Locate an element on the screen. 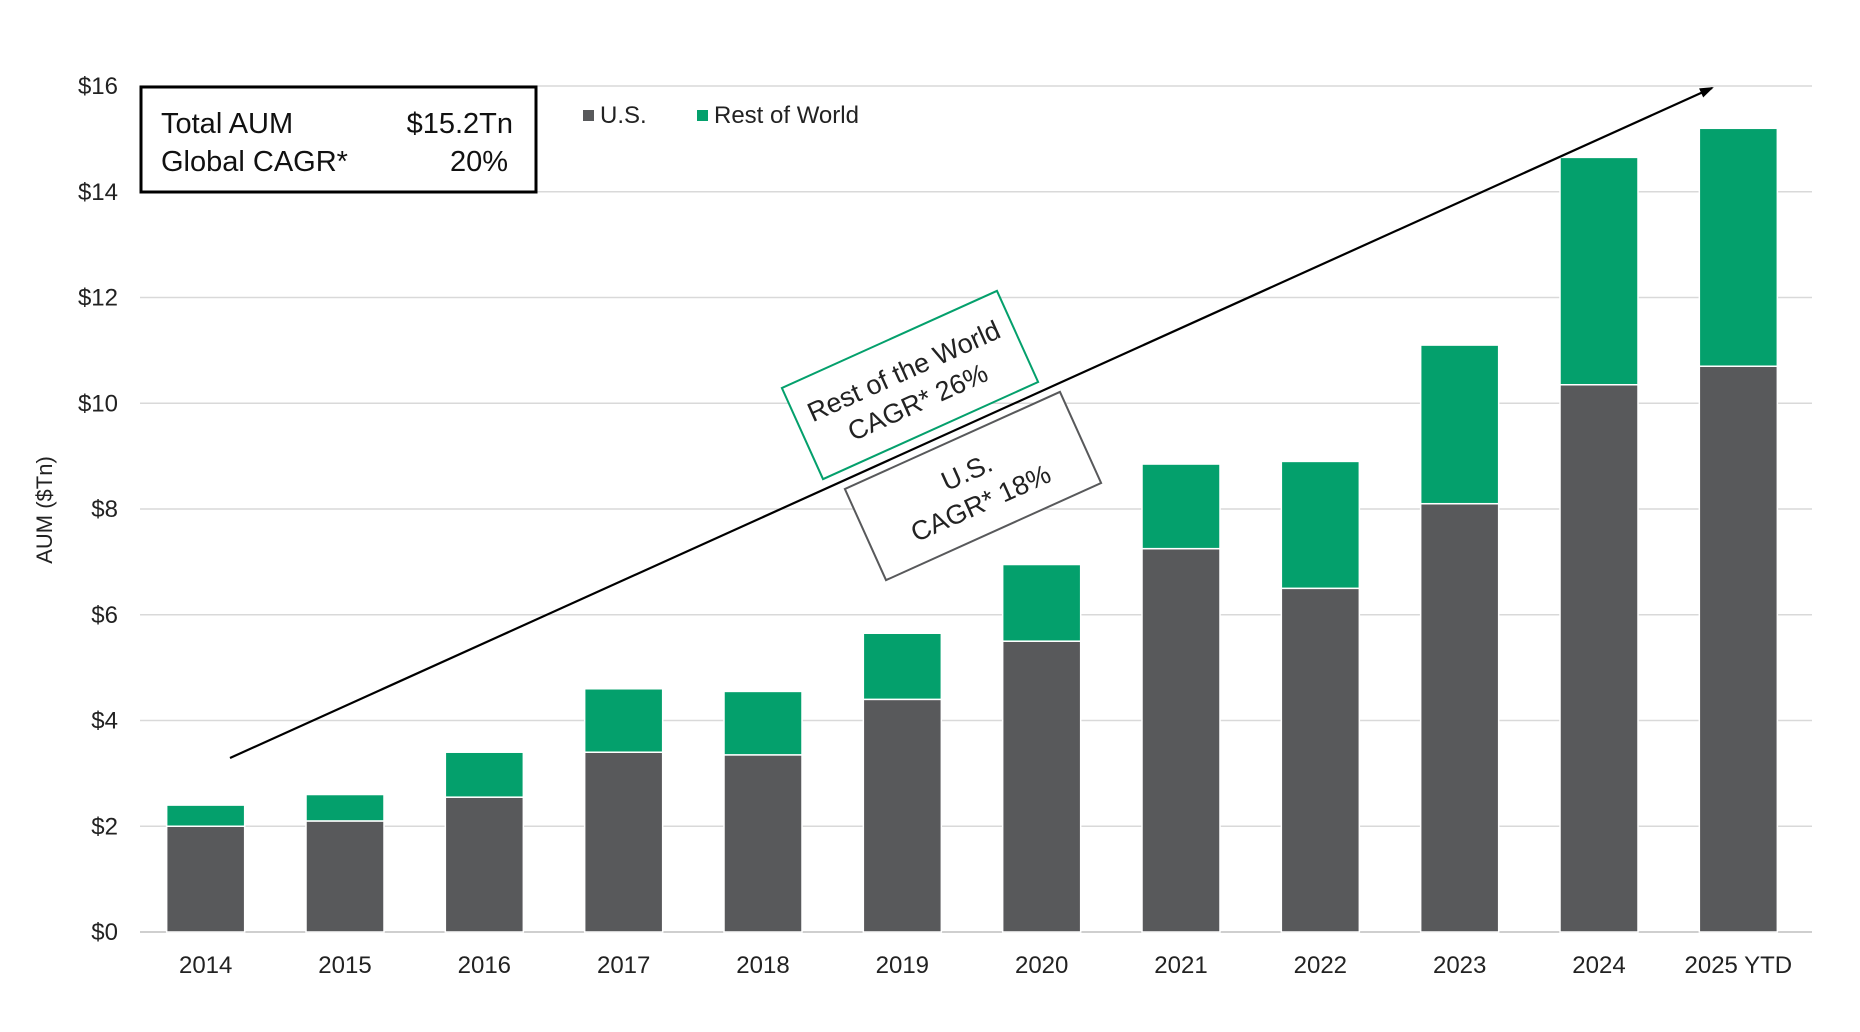 The height and width of the screenshot is (1032, 1860). summary-box-frame is located at coordinates (338, 139).